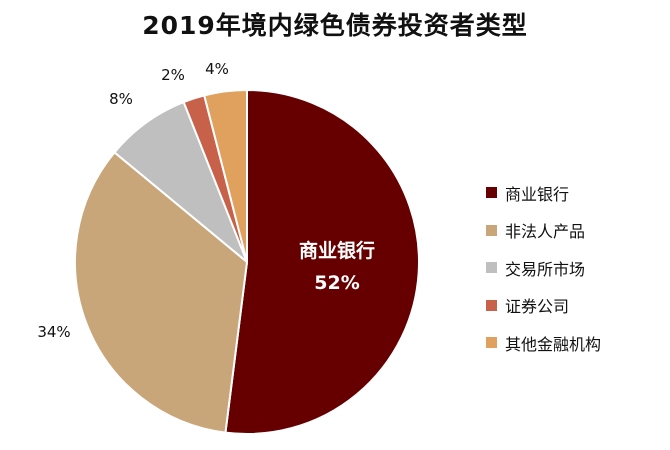  Describe the element at coordinates (217, 69) in the screenshot. I see `slice-value-label-5: 4%` at that location.